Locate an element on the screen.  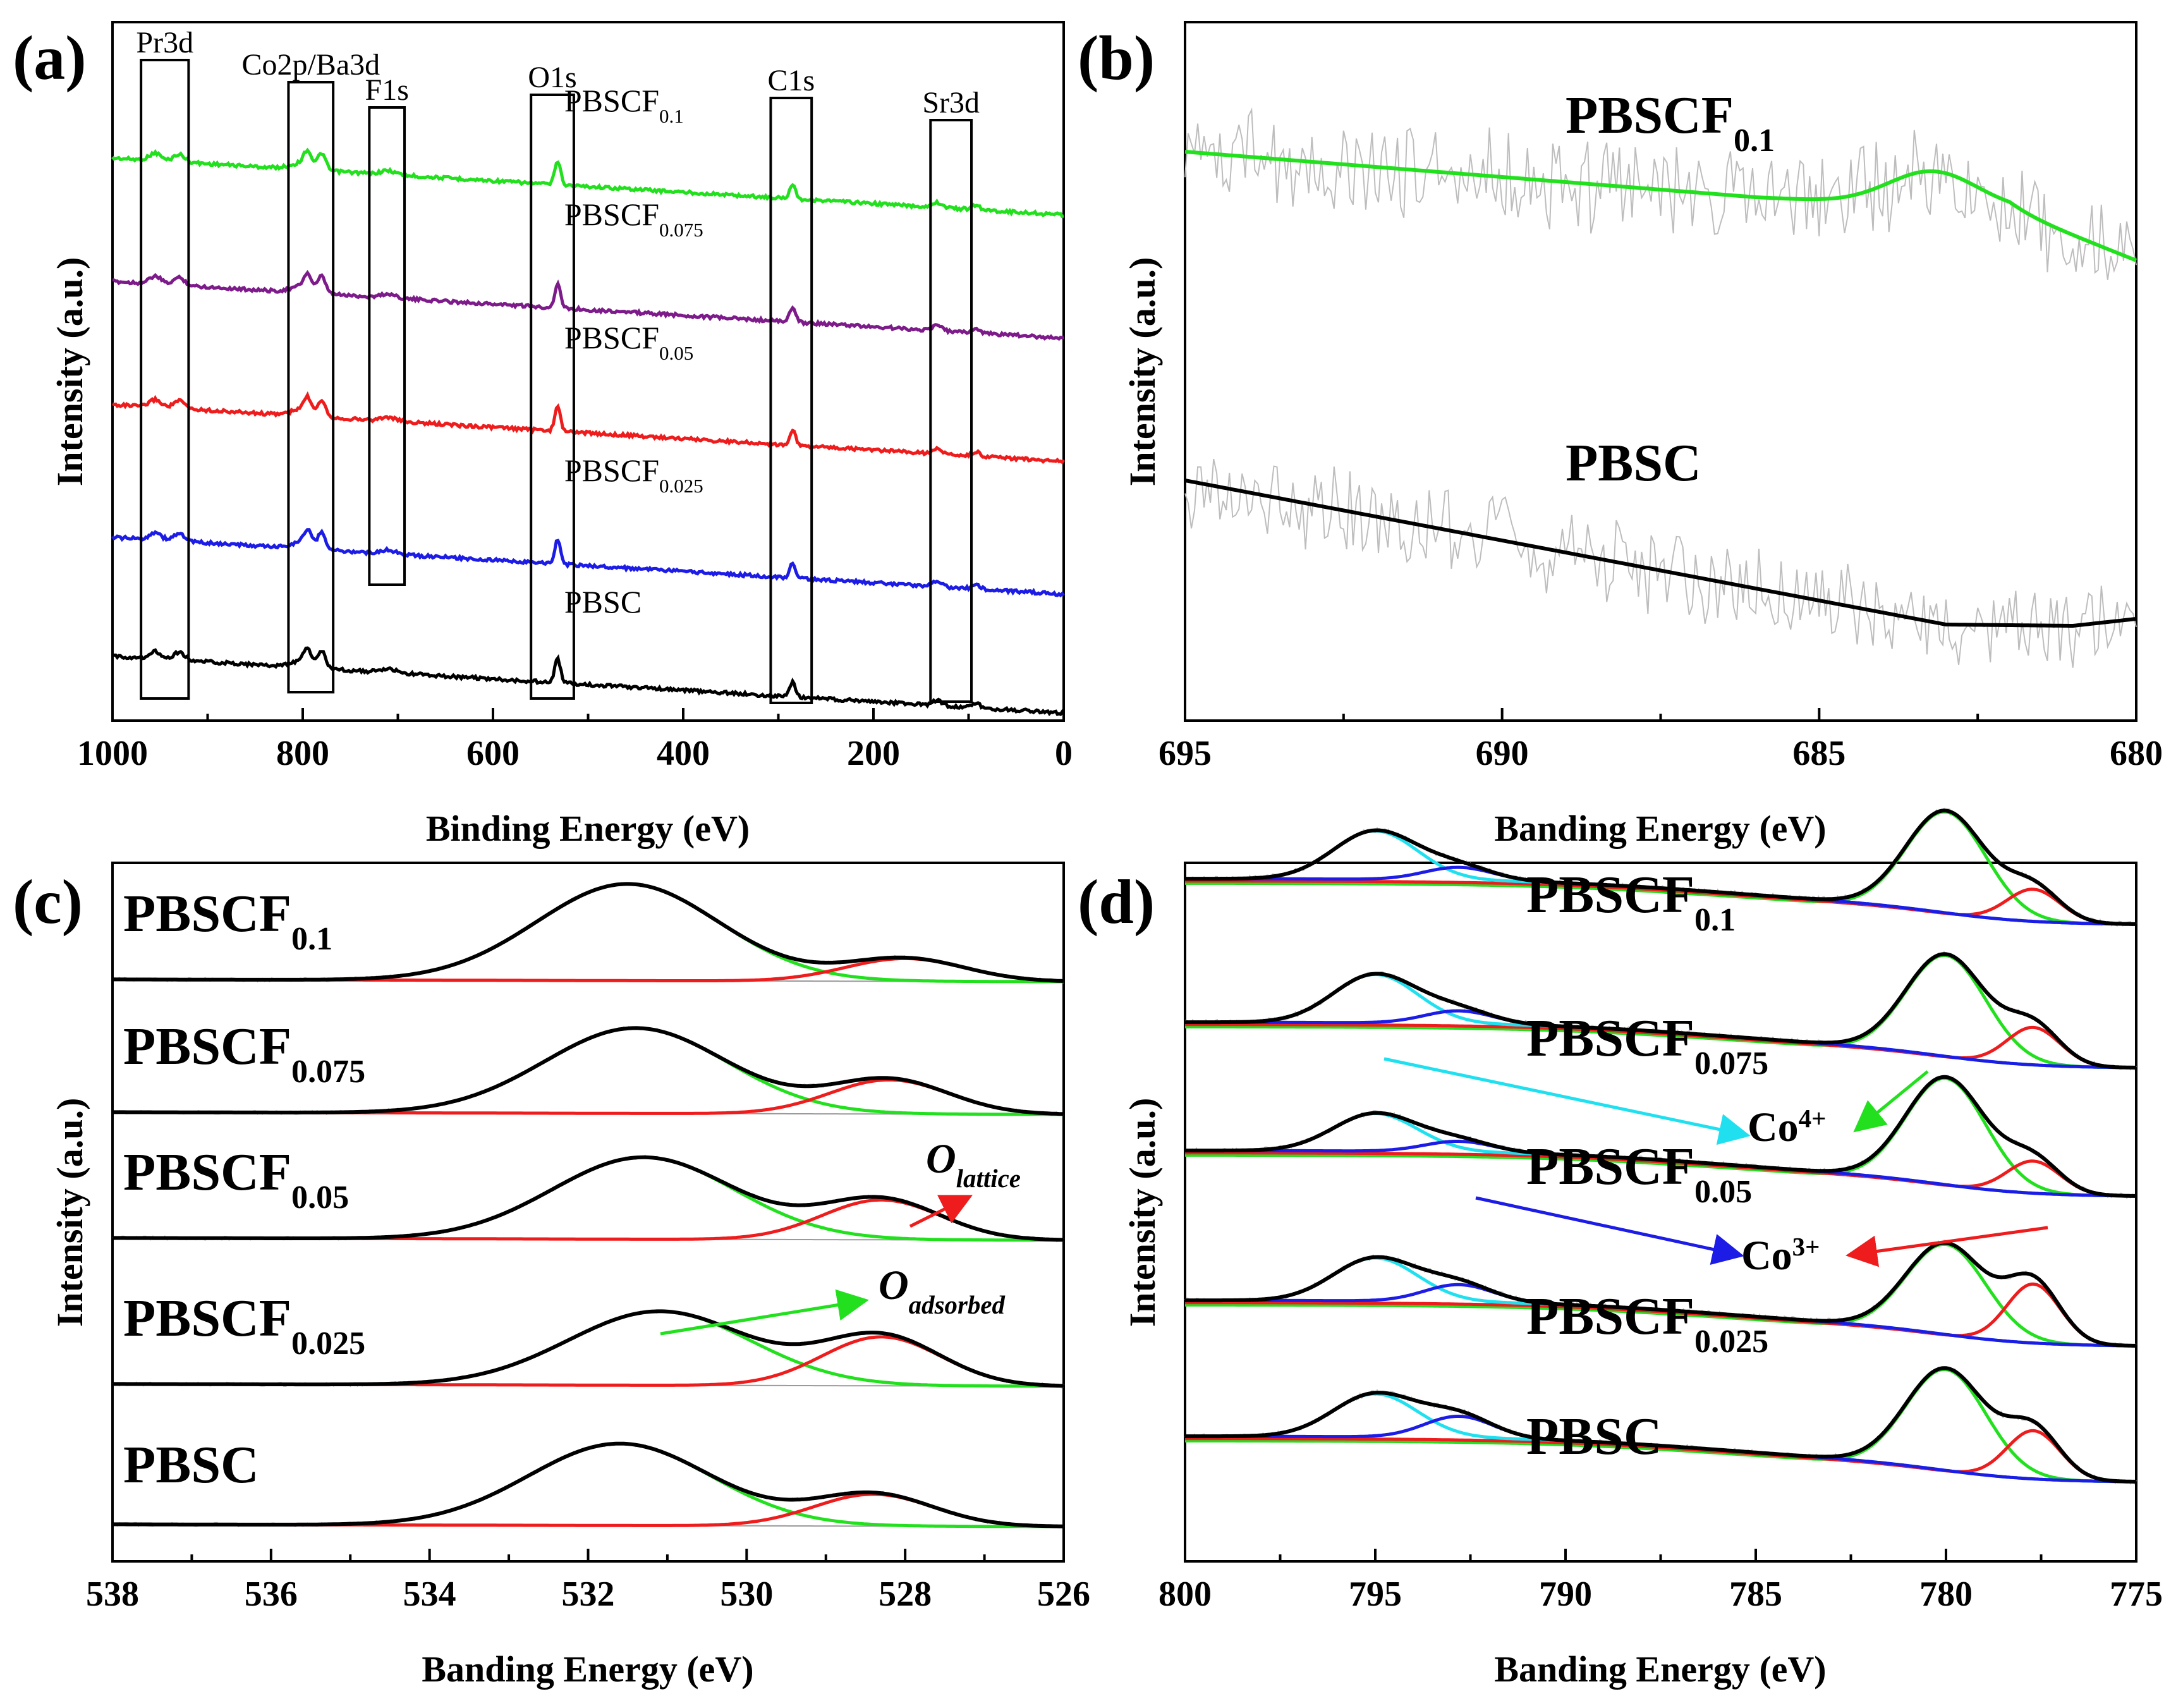
a-x-tick-label: 800 is located at coordinates (302, 754).